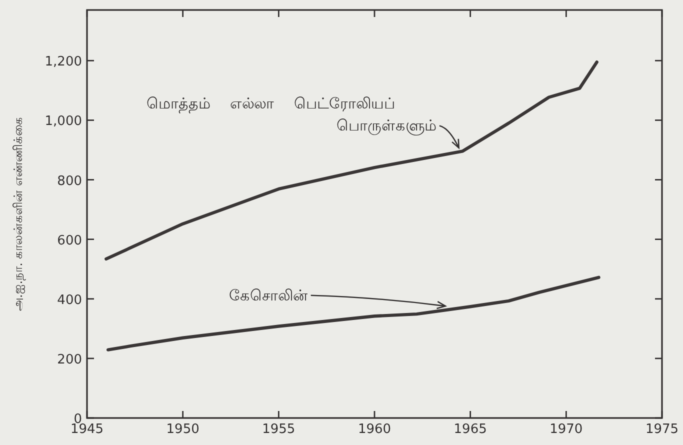  Describe the element at coordinates (18, 214) in the screenshot. I see `y-axis-title: அ.ஐ.நா. காலன்களின் எண்ணிக்கை` at that location.